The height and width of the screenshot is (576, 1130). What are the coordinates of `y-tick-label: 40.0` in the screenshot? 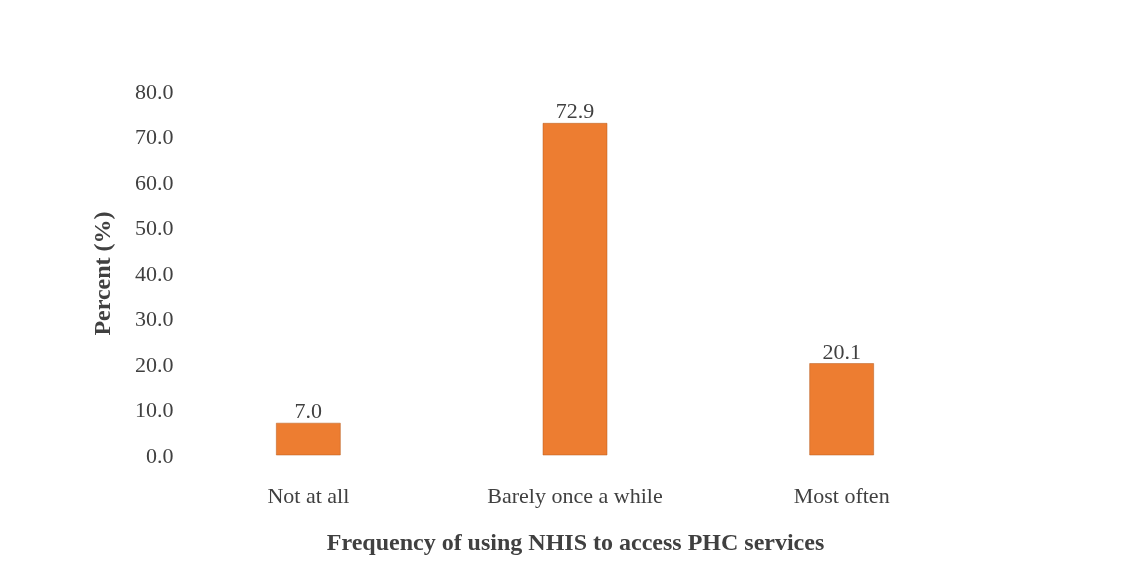 It's located at (154, 273).